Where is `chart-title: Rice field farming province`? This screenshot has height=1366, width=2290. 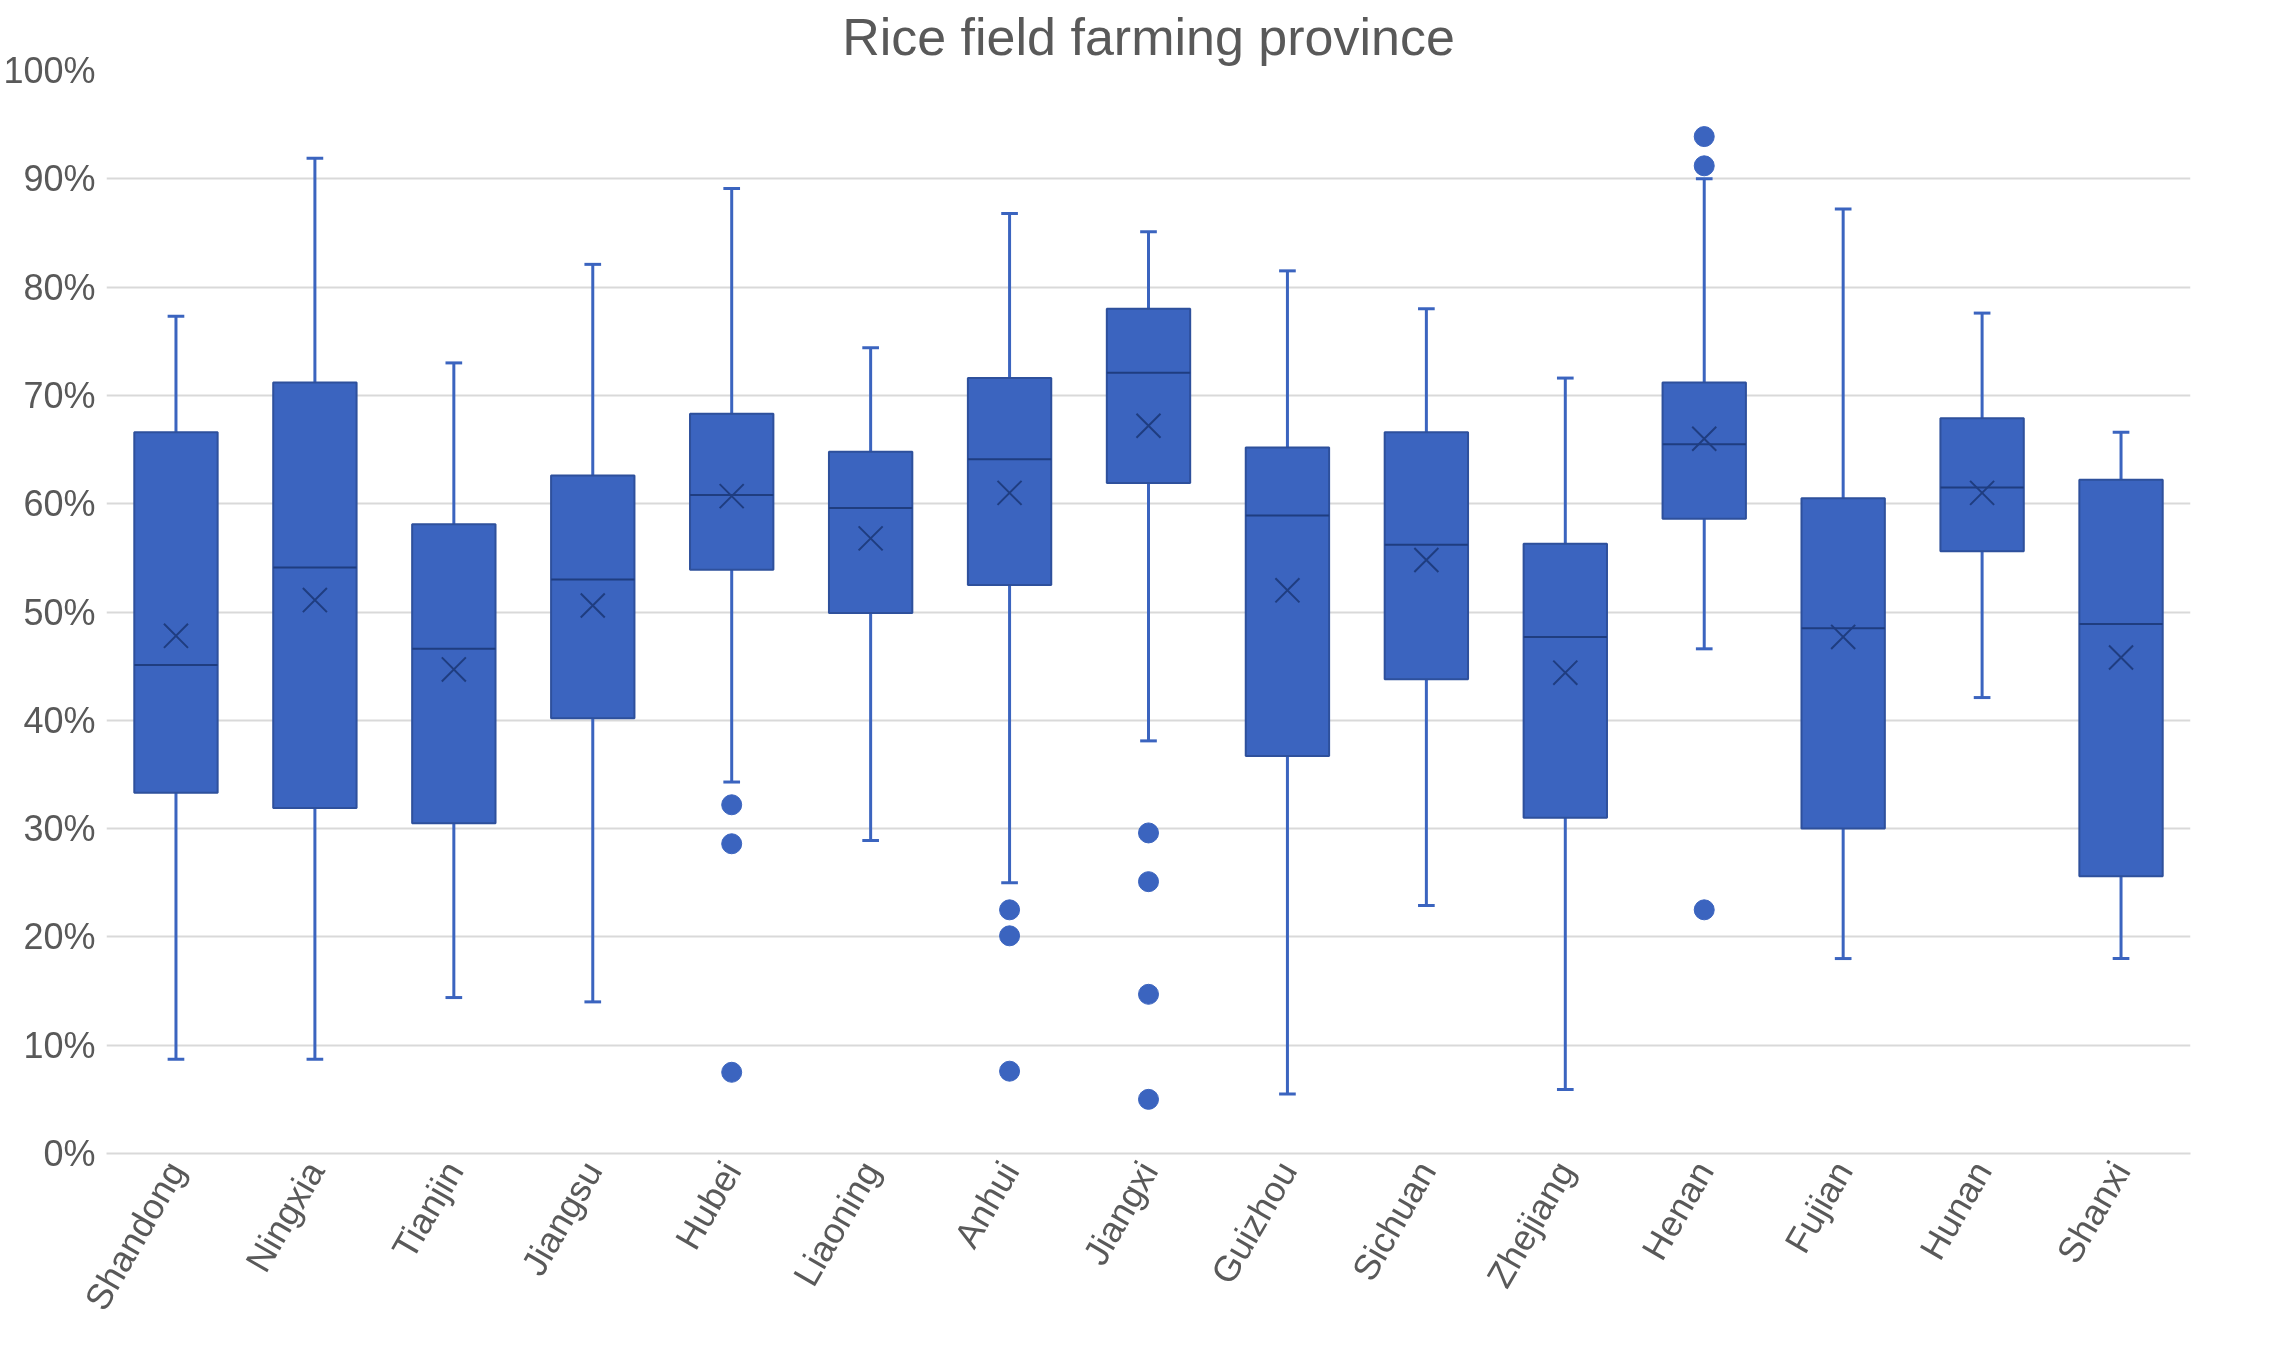
chart-title: Rice field farming province is located at coordinates (1148, 36).